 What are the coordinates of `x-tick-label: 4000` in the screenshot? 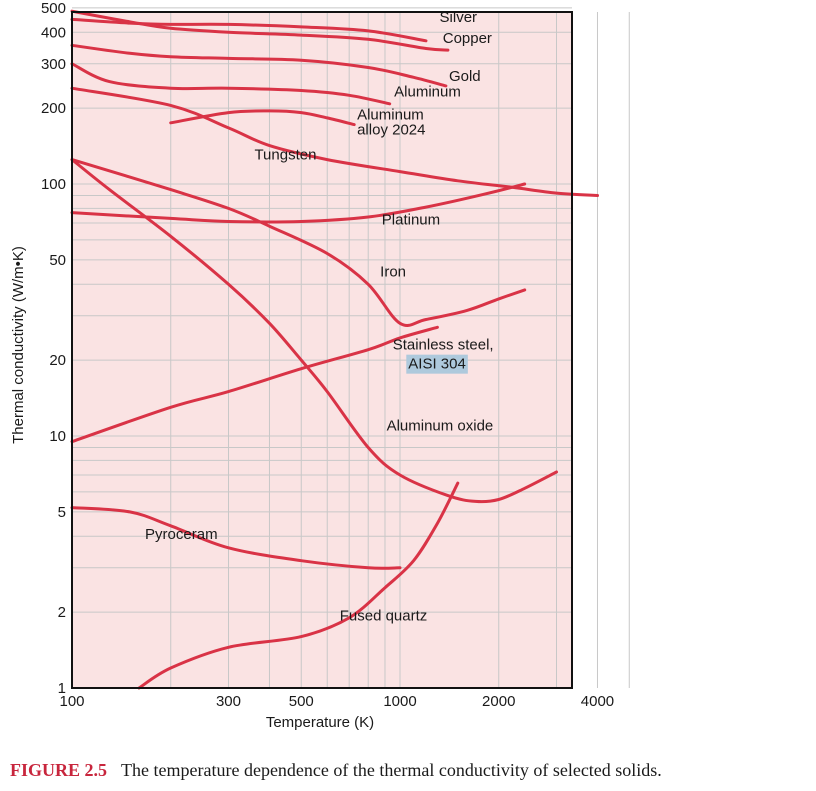 It's located at (597, 701).